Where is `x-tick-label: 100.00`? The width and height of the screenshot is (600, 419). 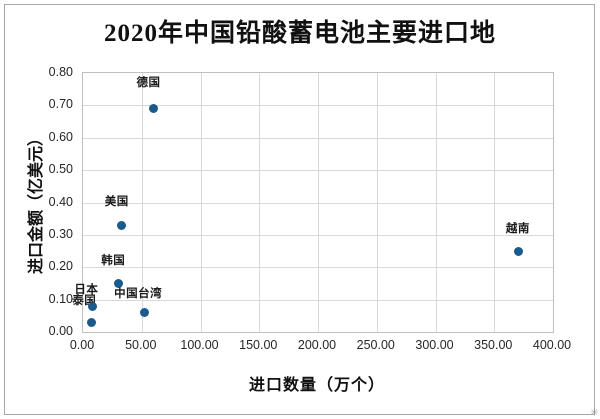
x-tick-label: 100.00 is located at coordinates (199, 345).